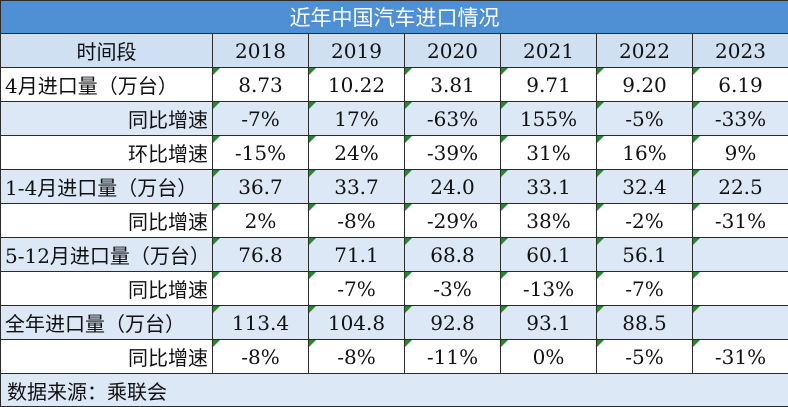 The height and width of the screenshot is (407, 788). I want to click on table-cell: -11%, so click(453, 357).